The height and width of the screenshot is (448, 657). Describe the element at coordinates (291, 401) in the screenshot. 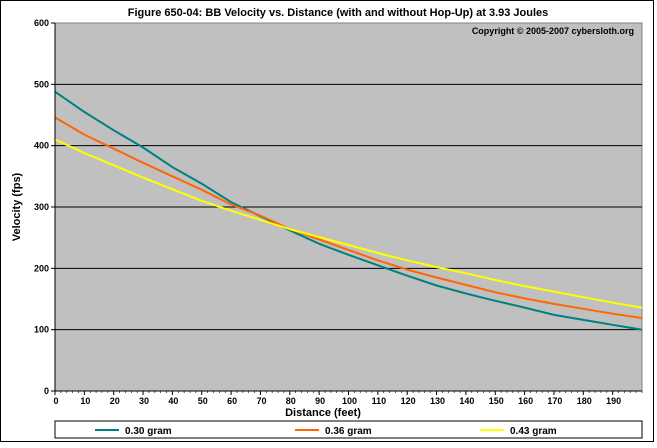

I see `x-tick-label: 80` at that location.